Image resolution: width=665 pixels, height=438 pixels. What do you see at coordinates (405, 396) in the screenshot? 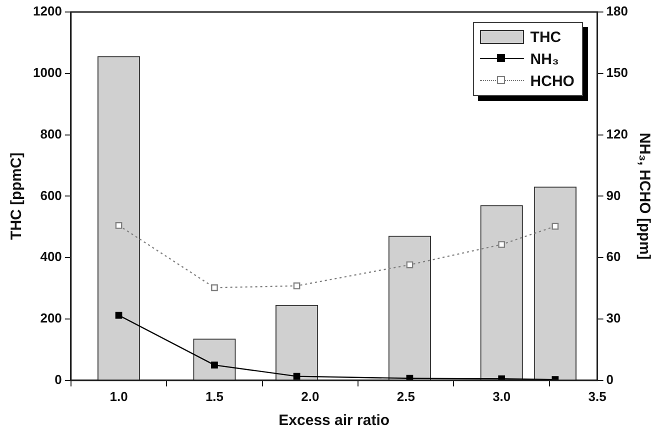
I see `x-tick-label: 2.5` at bounding box center [405, 396].